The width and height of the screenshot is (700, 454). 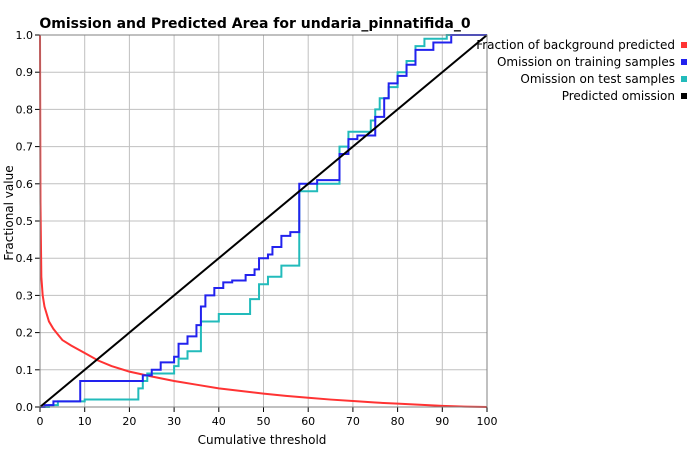 What do you see at coordinates (618, 96) in the screenshot?
I see `legend-label: Predicted omission` at bounding box center [618, 96].